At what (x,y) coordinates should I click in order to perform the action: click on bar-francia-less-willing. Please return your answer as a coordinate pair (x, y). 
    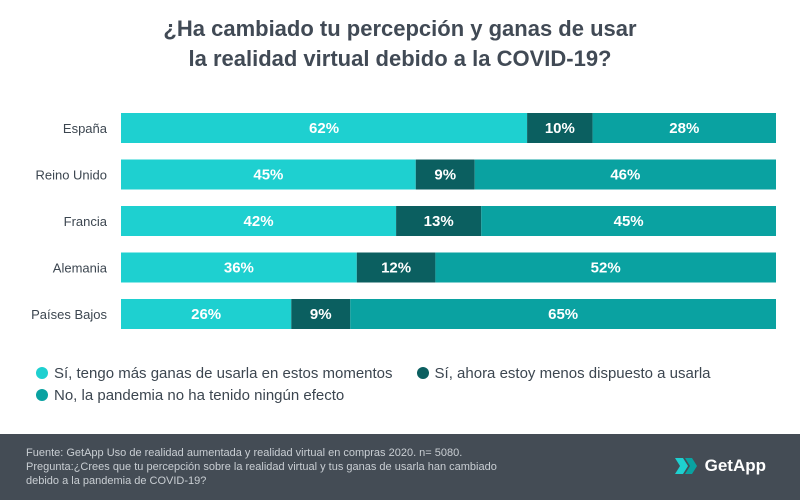
    Looking at the image, I should click on (439, 221).